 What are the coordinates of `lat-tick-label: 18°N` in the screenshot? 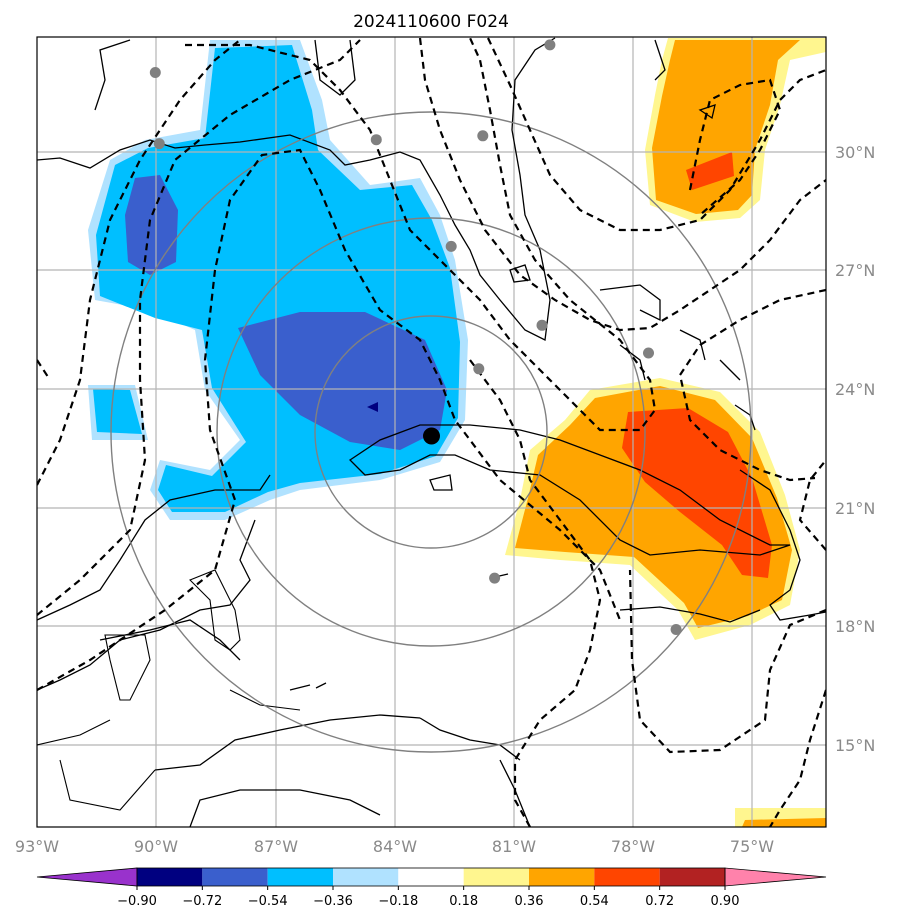 It's located at (855, 626).